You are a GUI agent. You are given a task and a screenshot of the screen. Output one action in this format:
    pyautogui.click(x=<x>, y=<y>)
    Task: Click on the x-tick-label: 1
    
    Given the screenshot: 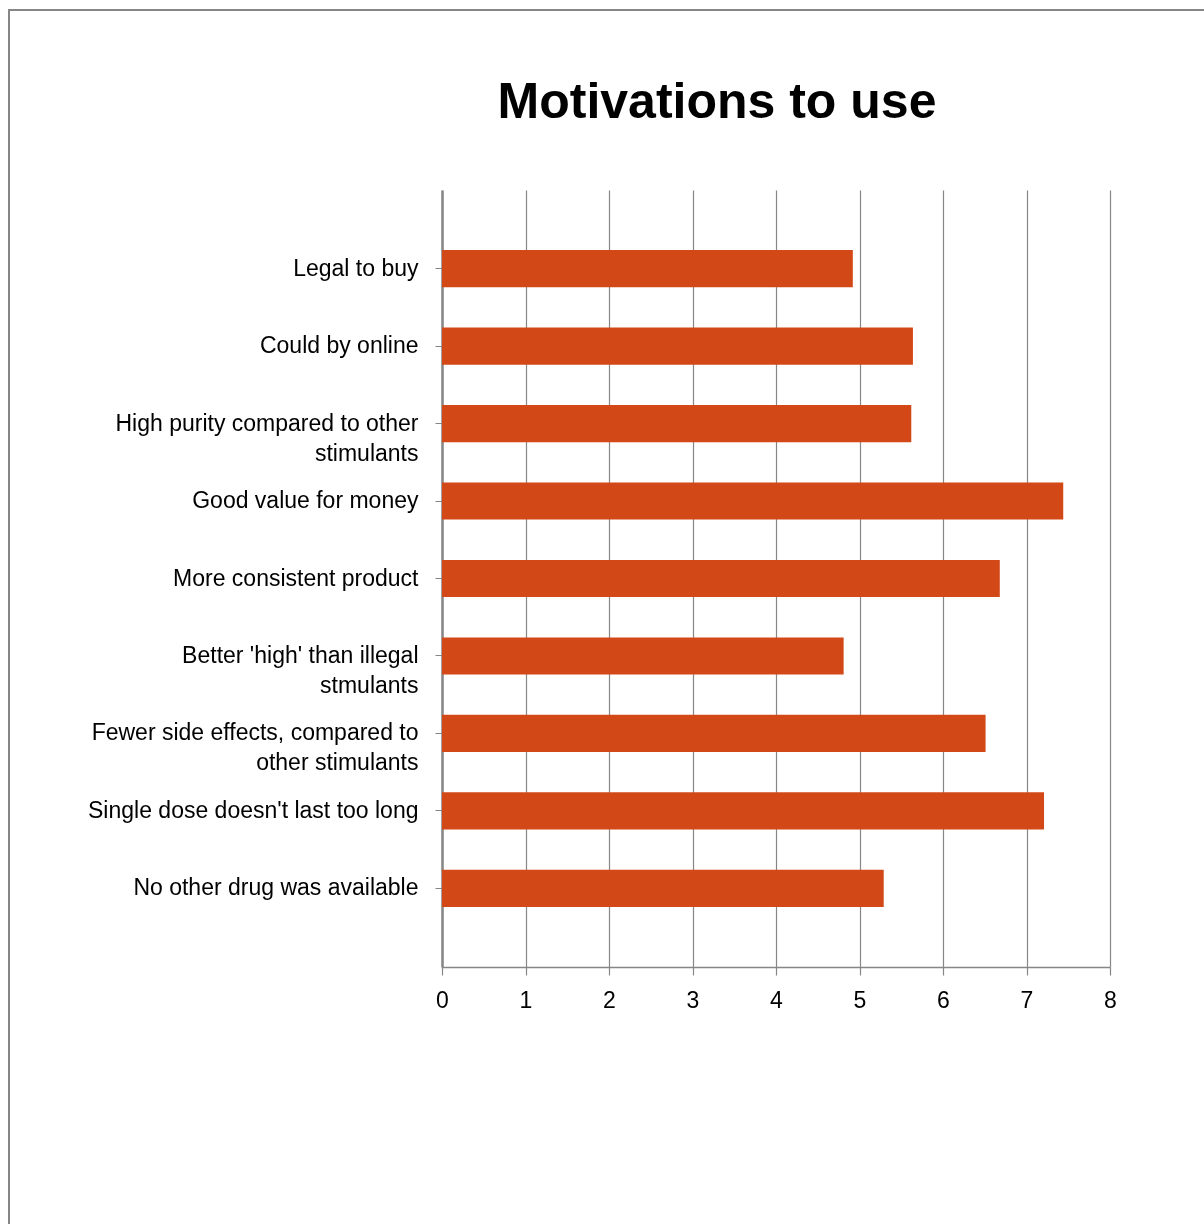 What is the action you would take?
    pyautogui.click(x=526, y=999)
    